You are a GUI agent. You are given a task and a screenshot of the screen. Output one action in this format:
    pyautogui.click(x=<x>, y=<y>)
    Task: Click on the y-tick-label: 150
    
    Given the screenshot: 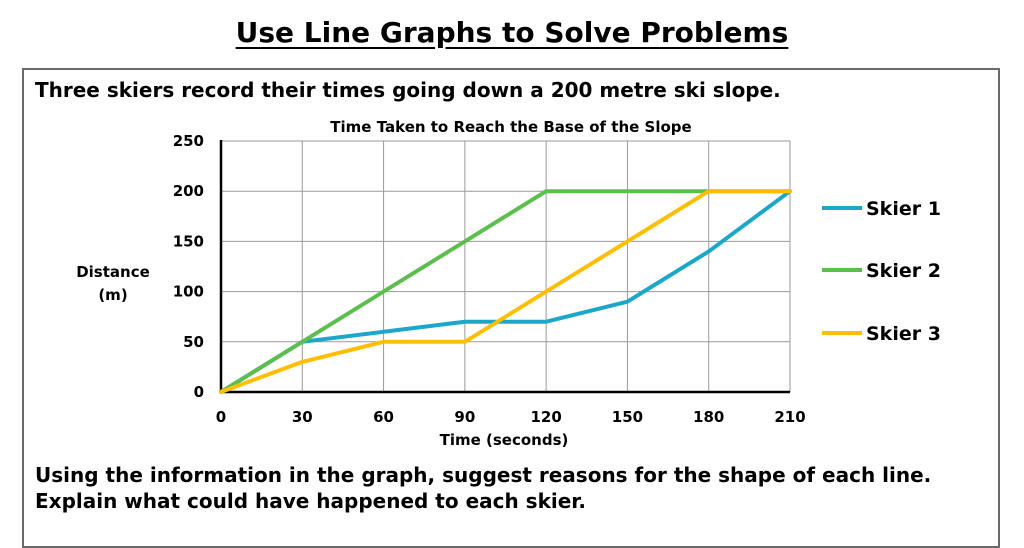 What is the action you would take?
    pyautogui.click(x=188, y=241)
    